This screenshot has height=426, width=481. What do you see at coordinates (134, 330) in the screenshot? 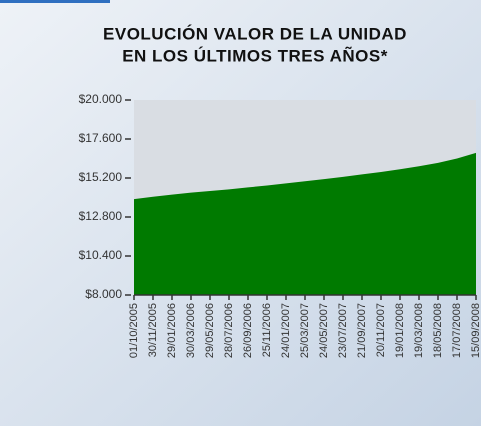
I see `x-tick-label: 01/10/2005` at bounding box center [134, 330].